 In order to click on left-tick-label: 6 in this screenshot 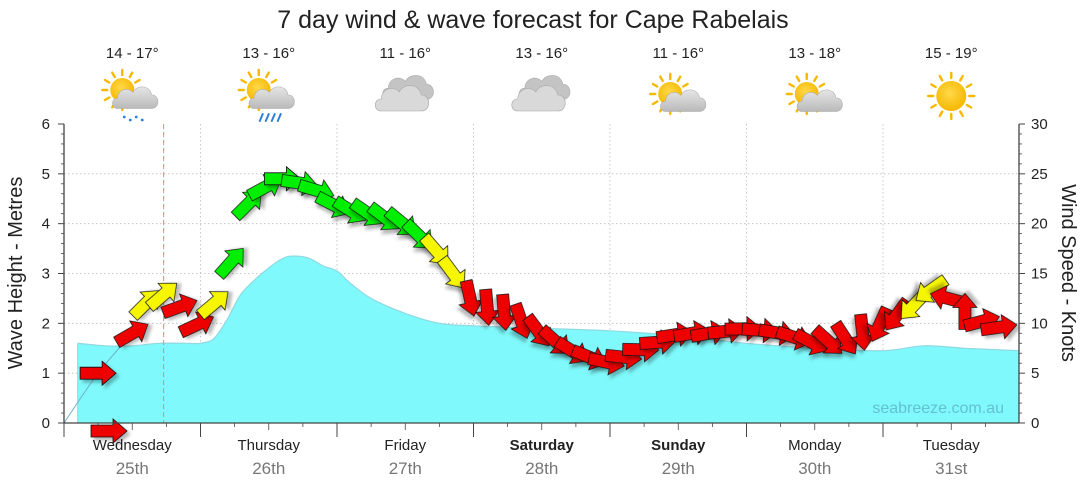, I will do `click(46, 124)`.